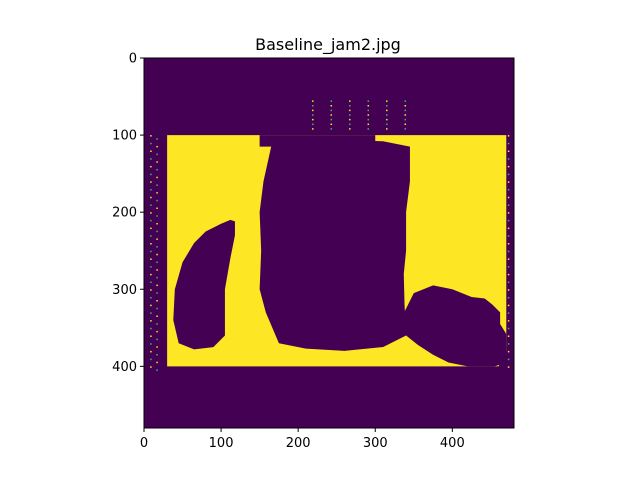  I want to click on y-axis: 0 100 200 300 400, so click(128, 213).